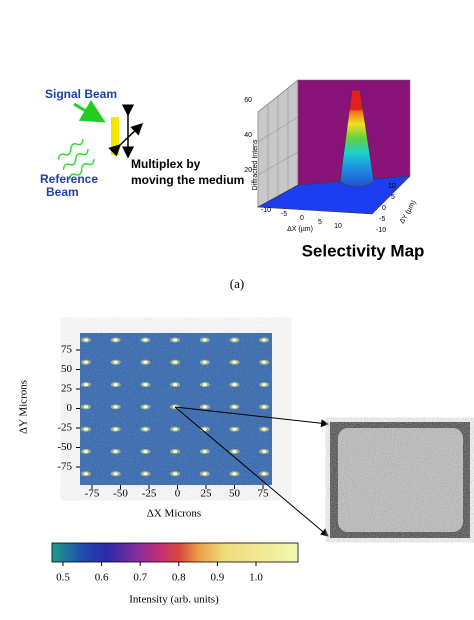  Describe the element at coordinates (24, 407) in the screenshot. I see `y-axis-label: ΔY Microns` at that location.